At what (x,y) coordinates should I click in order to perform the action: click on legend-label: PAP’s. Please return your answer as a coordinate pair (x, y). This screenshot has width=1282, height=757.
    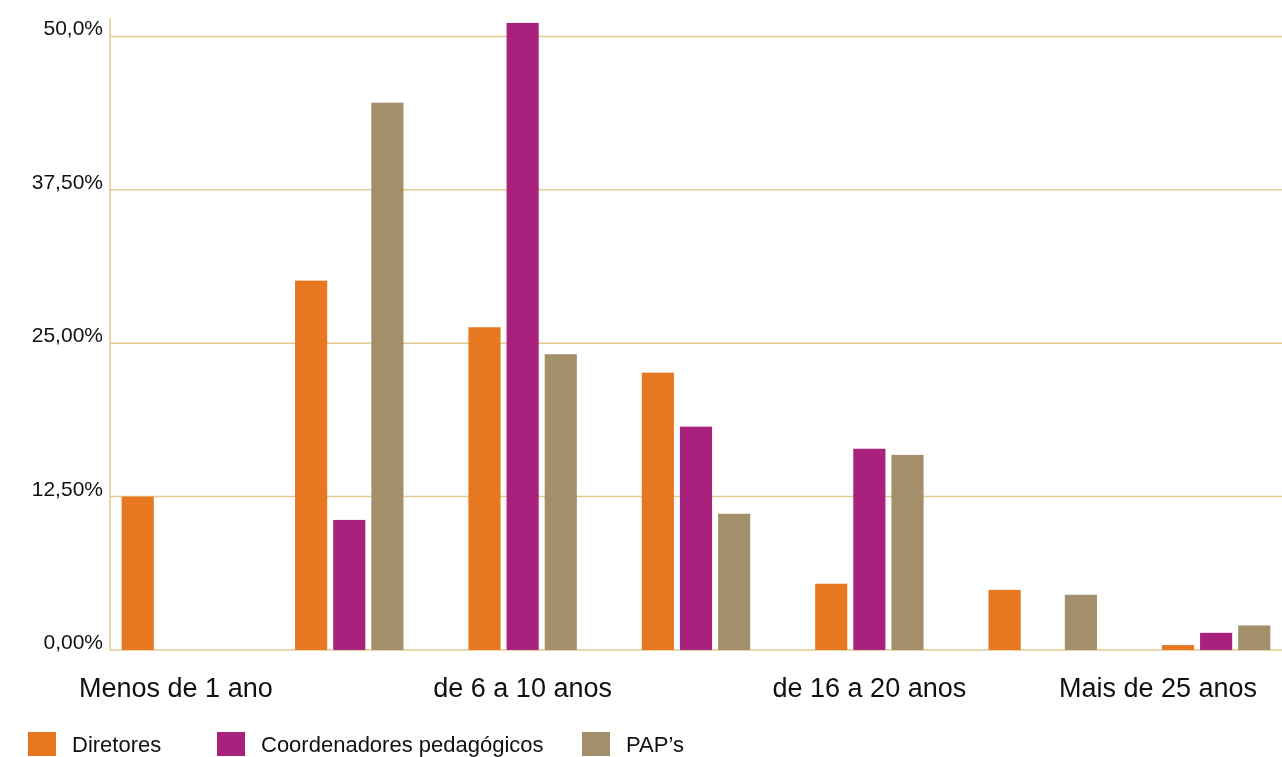
    Looking at the image, I should click on (655, 744).